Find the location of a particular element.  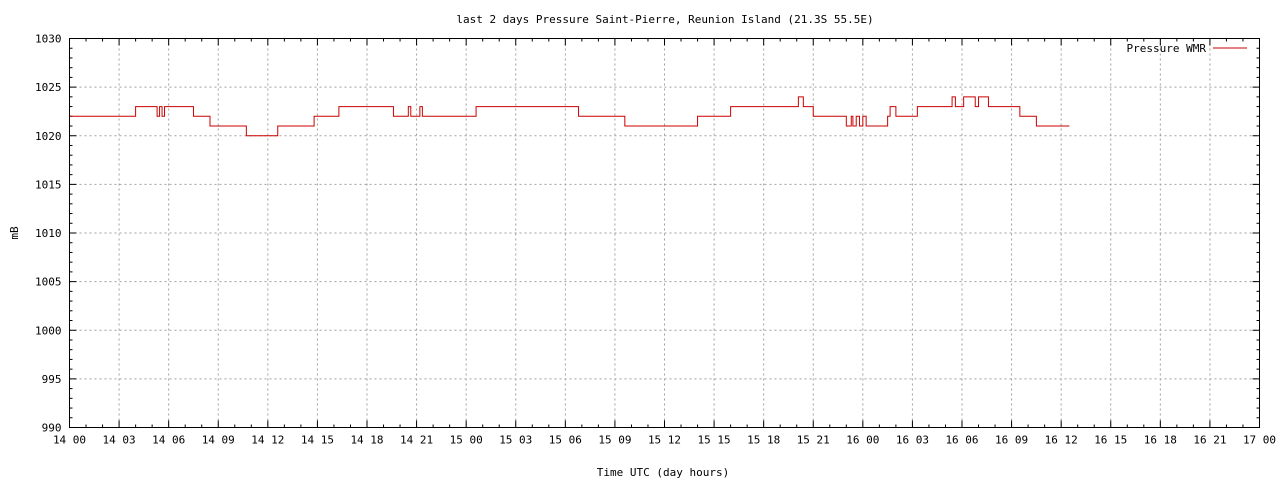

series-line-pressure is located at coordinates (569, 116).